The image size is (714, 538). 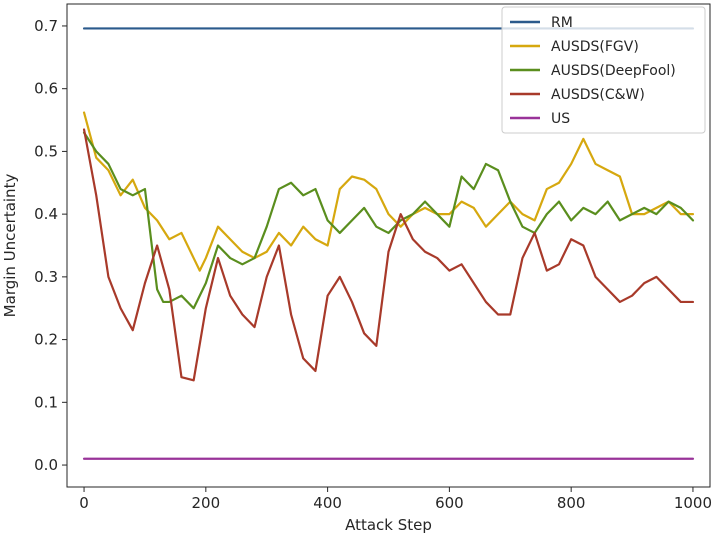 I want to click on legend-label: AUSDS(FGV), so click(x=595, y=47).